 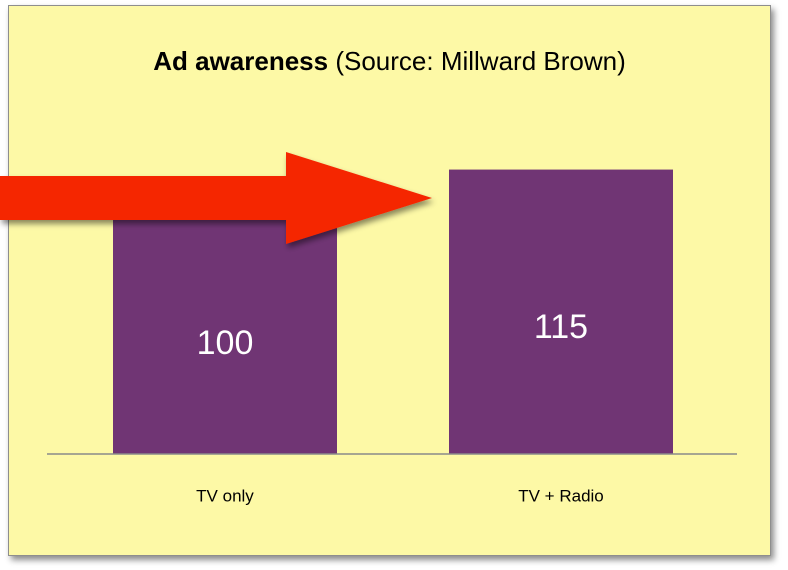 I want to click on bar-value-label: 100, so click(x=225, y=343).